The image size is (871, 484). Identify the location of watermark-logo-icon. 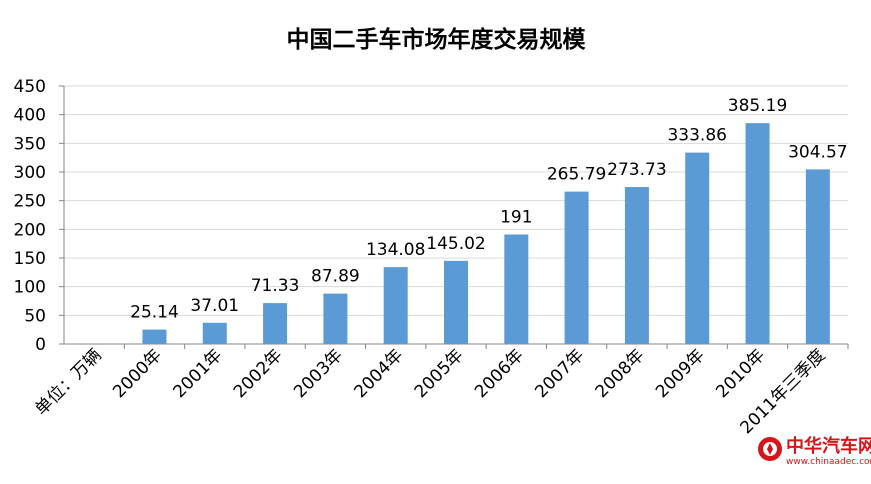
(770, 449).